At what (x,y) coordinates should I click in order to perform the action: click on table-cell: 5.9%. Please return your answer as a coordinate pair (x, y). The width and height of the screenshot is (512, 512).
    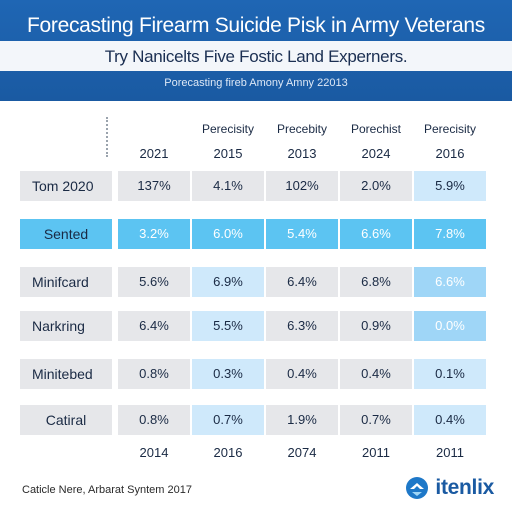
    Looking at the image, I should click on (450, 186).